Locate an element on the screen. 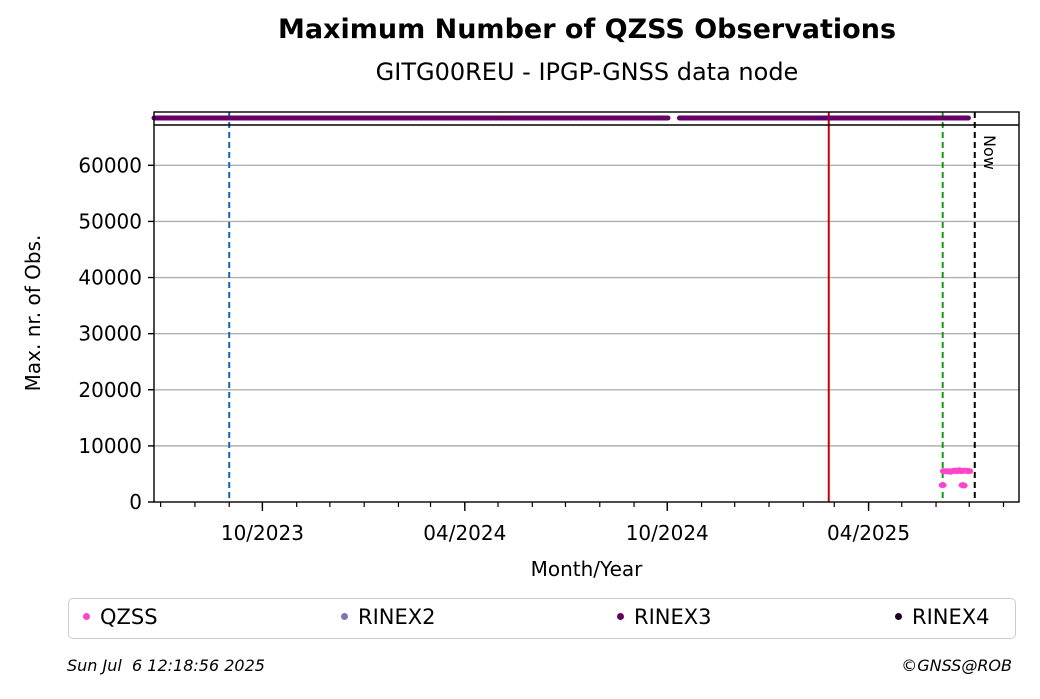  y-tick-label: 50000 is located at coordinates (110, 221).